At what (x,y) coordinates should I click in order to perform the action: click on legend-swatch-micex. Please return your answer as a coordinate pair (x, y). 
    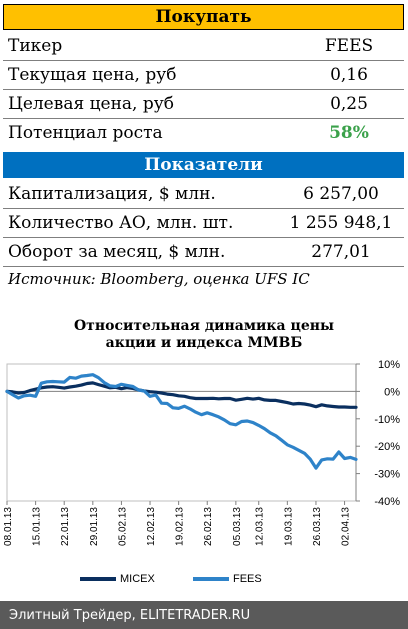
    Looking at the image, I should click on (98, 579).